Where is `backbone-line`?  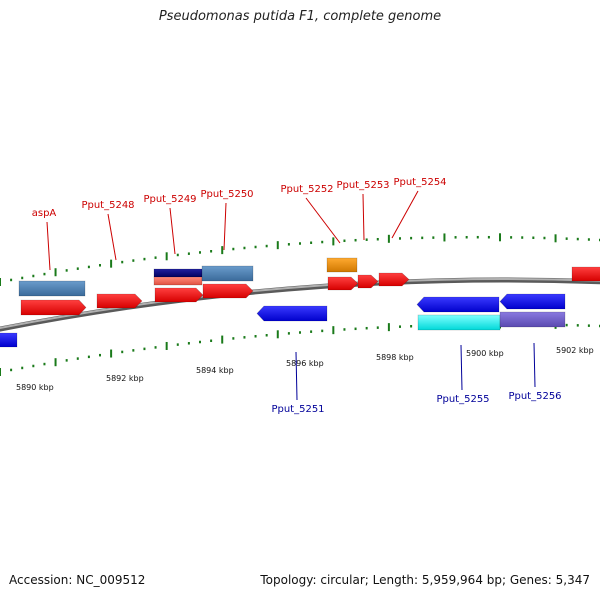 backbone-line is located at coordinates (300, 304).